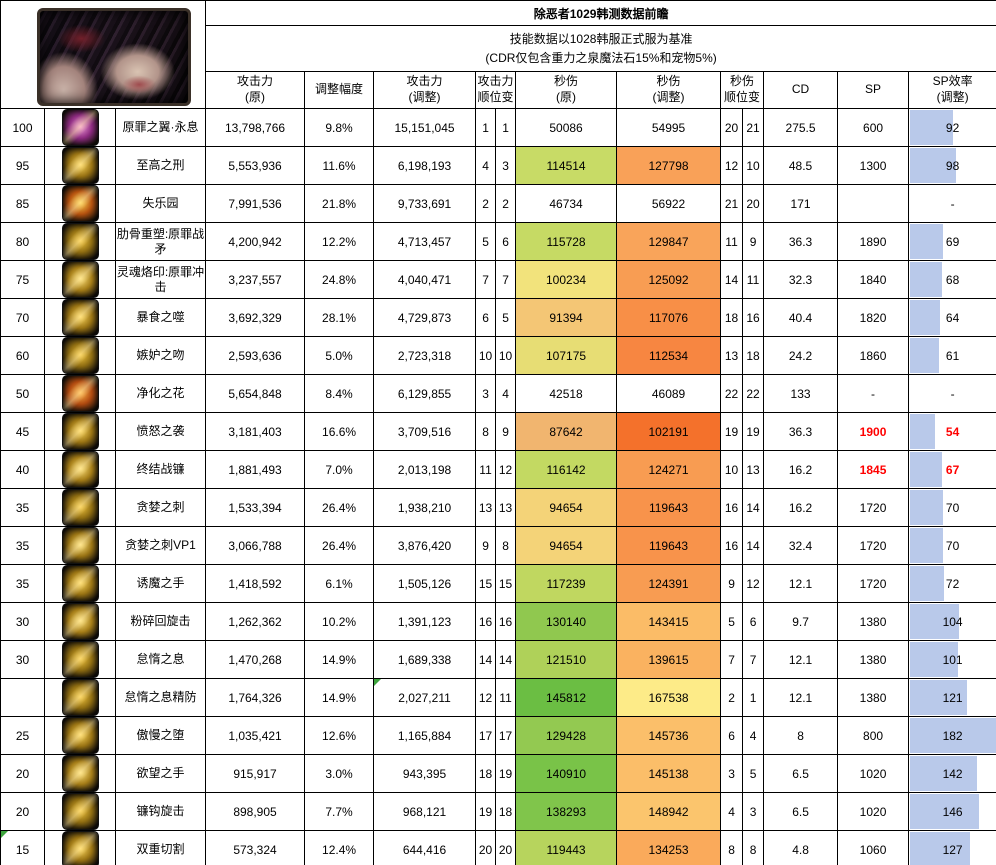 This screenshot has width=996, height=865. I want to click on adjust-cell: 16.6%, so click(339, 431).